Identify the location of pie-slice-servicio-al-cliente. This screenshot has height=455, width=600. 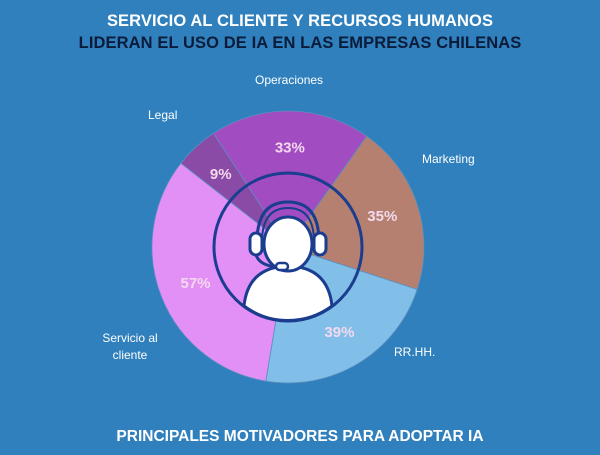
(220, 272).